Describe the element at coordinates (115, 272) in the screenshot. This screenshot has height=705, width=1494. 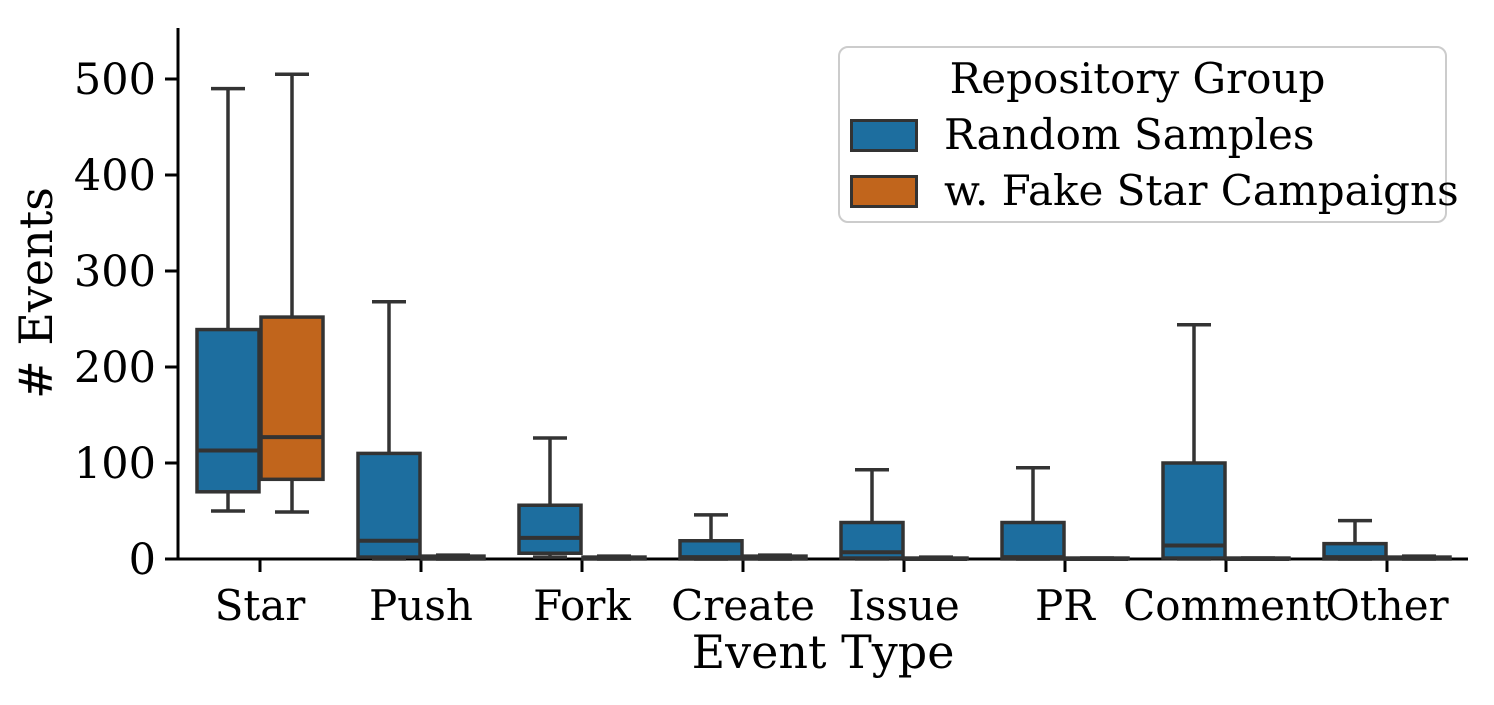
I see `y-tick-label-300: 300` at that location.